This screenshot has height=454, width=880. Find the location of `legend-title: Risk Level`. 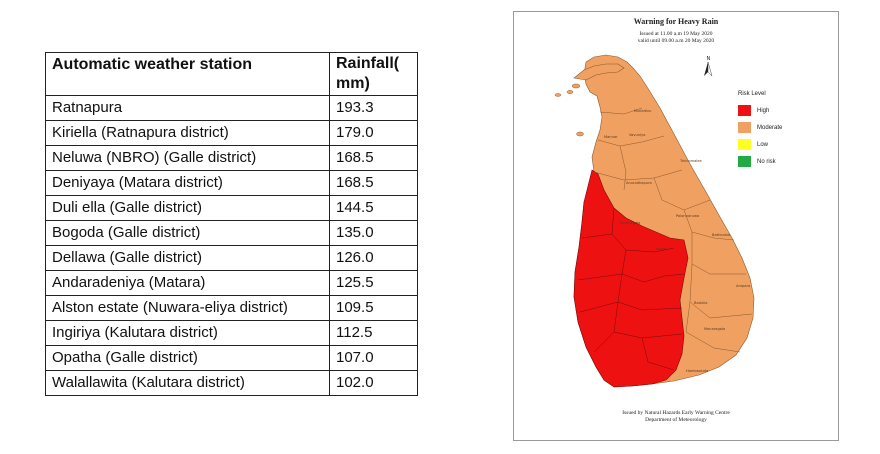

legend-title: Risk Level is located at coordinates (752, 94).